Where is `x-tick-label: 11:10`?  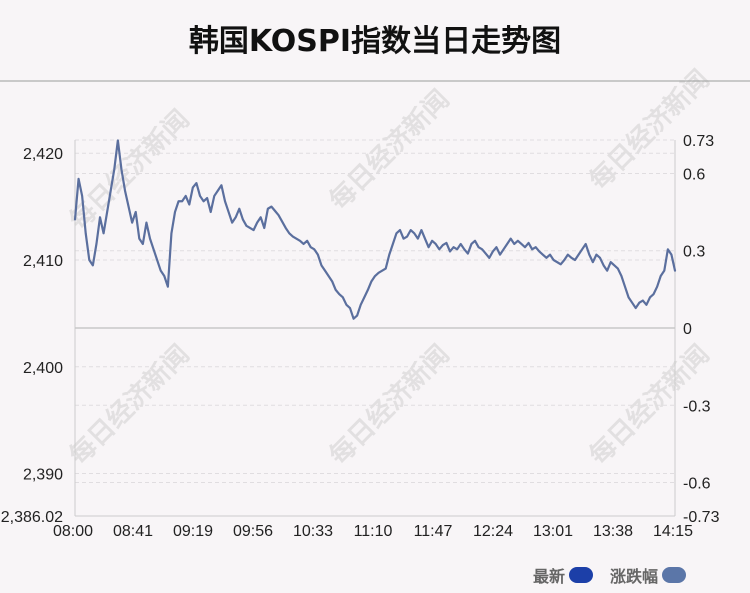
x-tick-label: 11:10 is located at coordinates (373, 531).